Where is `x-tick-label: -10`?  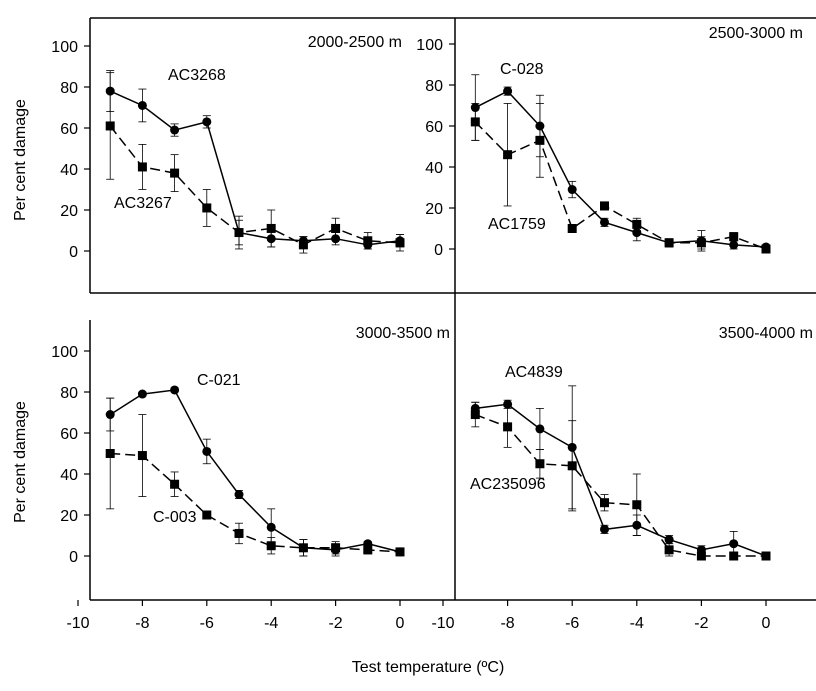 x-tick-label: -10 is located at coordinates (77, 623).